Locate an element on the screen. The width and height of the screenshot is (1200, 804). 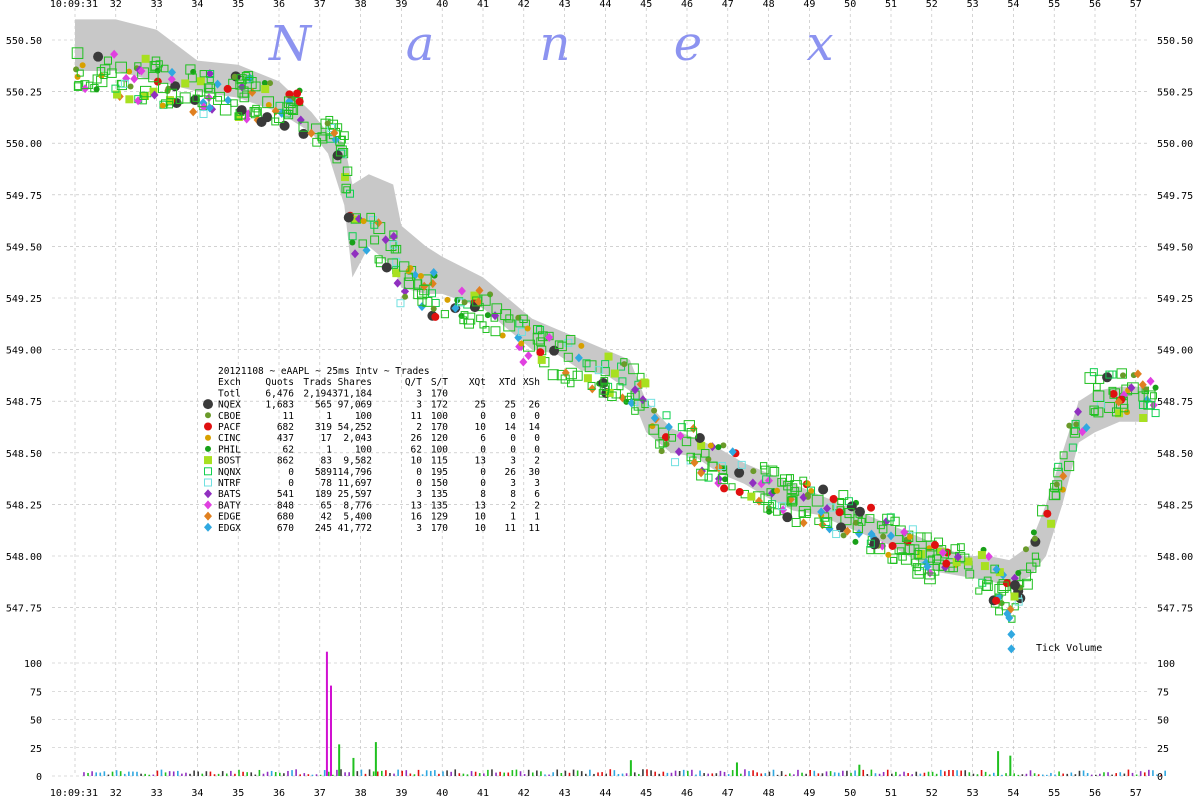
stats-cell: 41,772 is located at coordinates (355, 528).